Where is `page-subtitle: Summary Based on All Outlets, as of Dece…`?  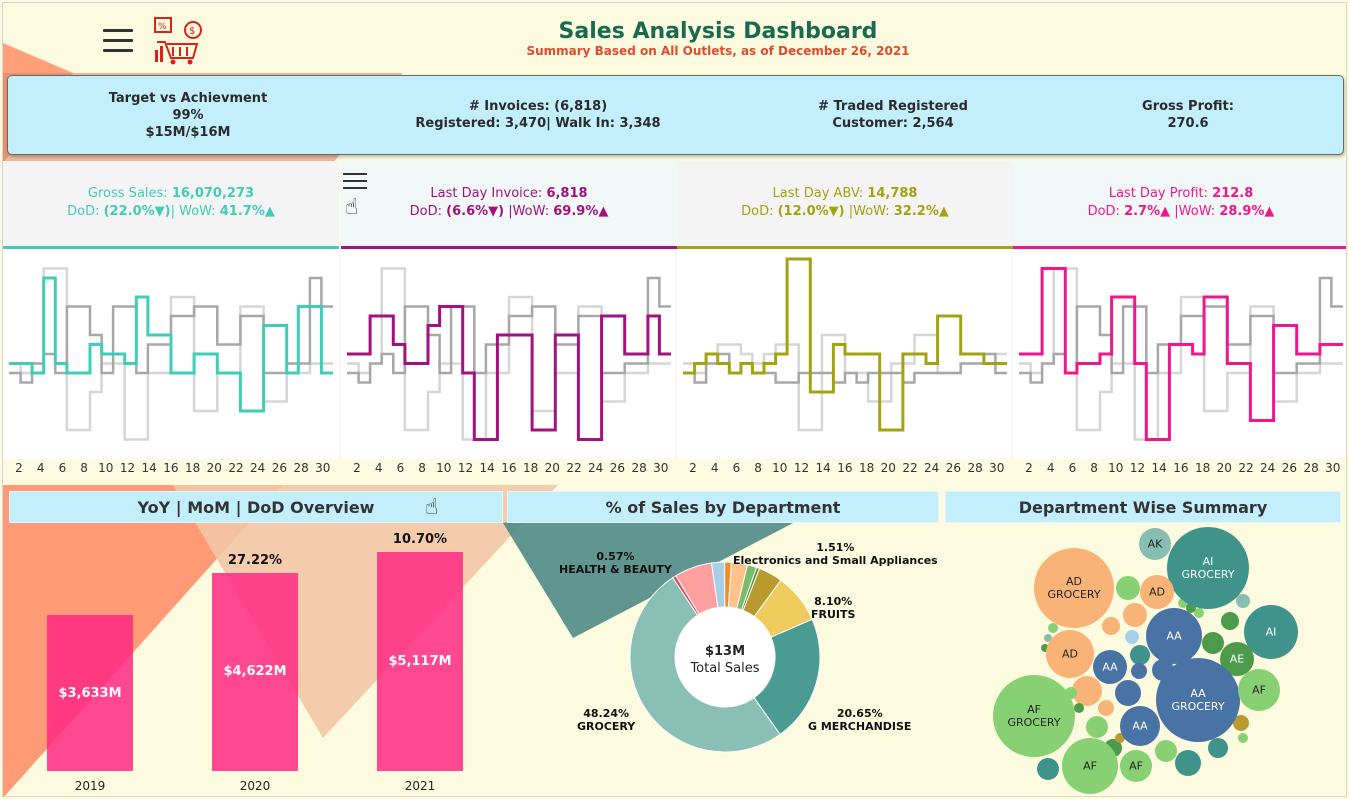 page-subtitle: Summary Based on All Outlets, as of Dece… is located at coordinates (718, 51).